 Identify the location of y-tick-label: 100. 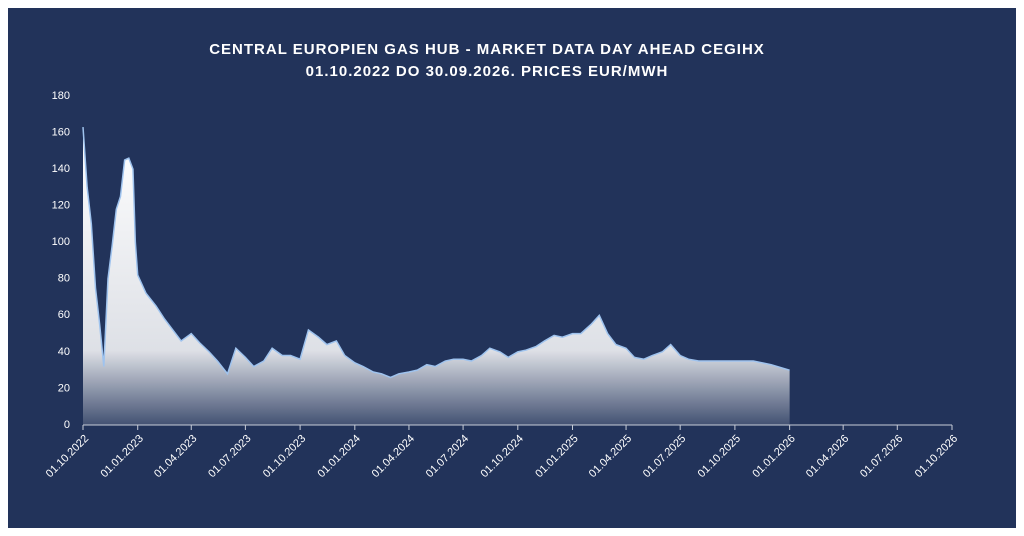
(61, 242).